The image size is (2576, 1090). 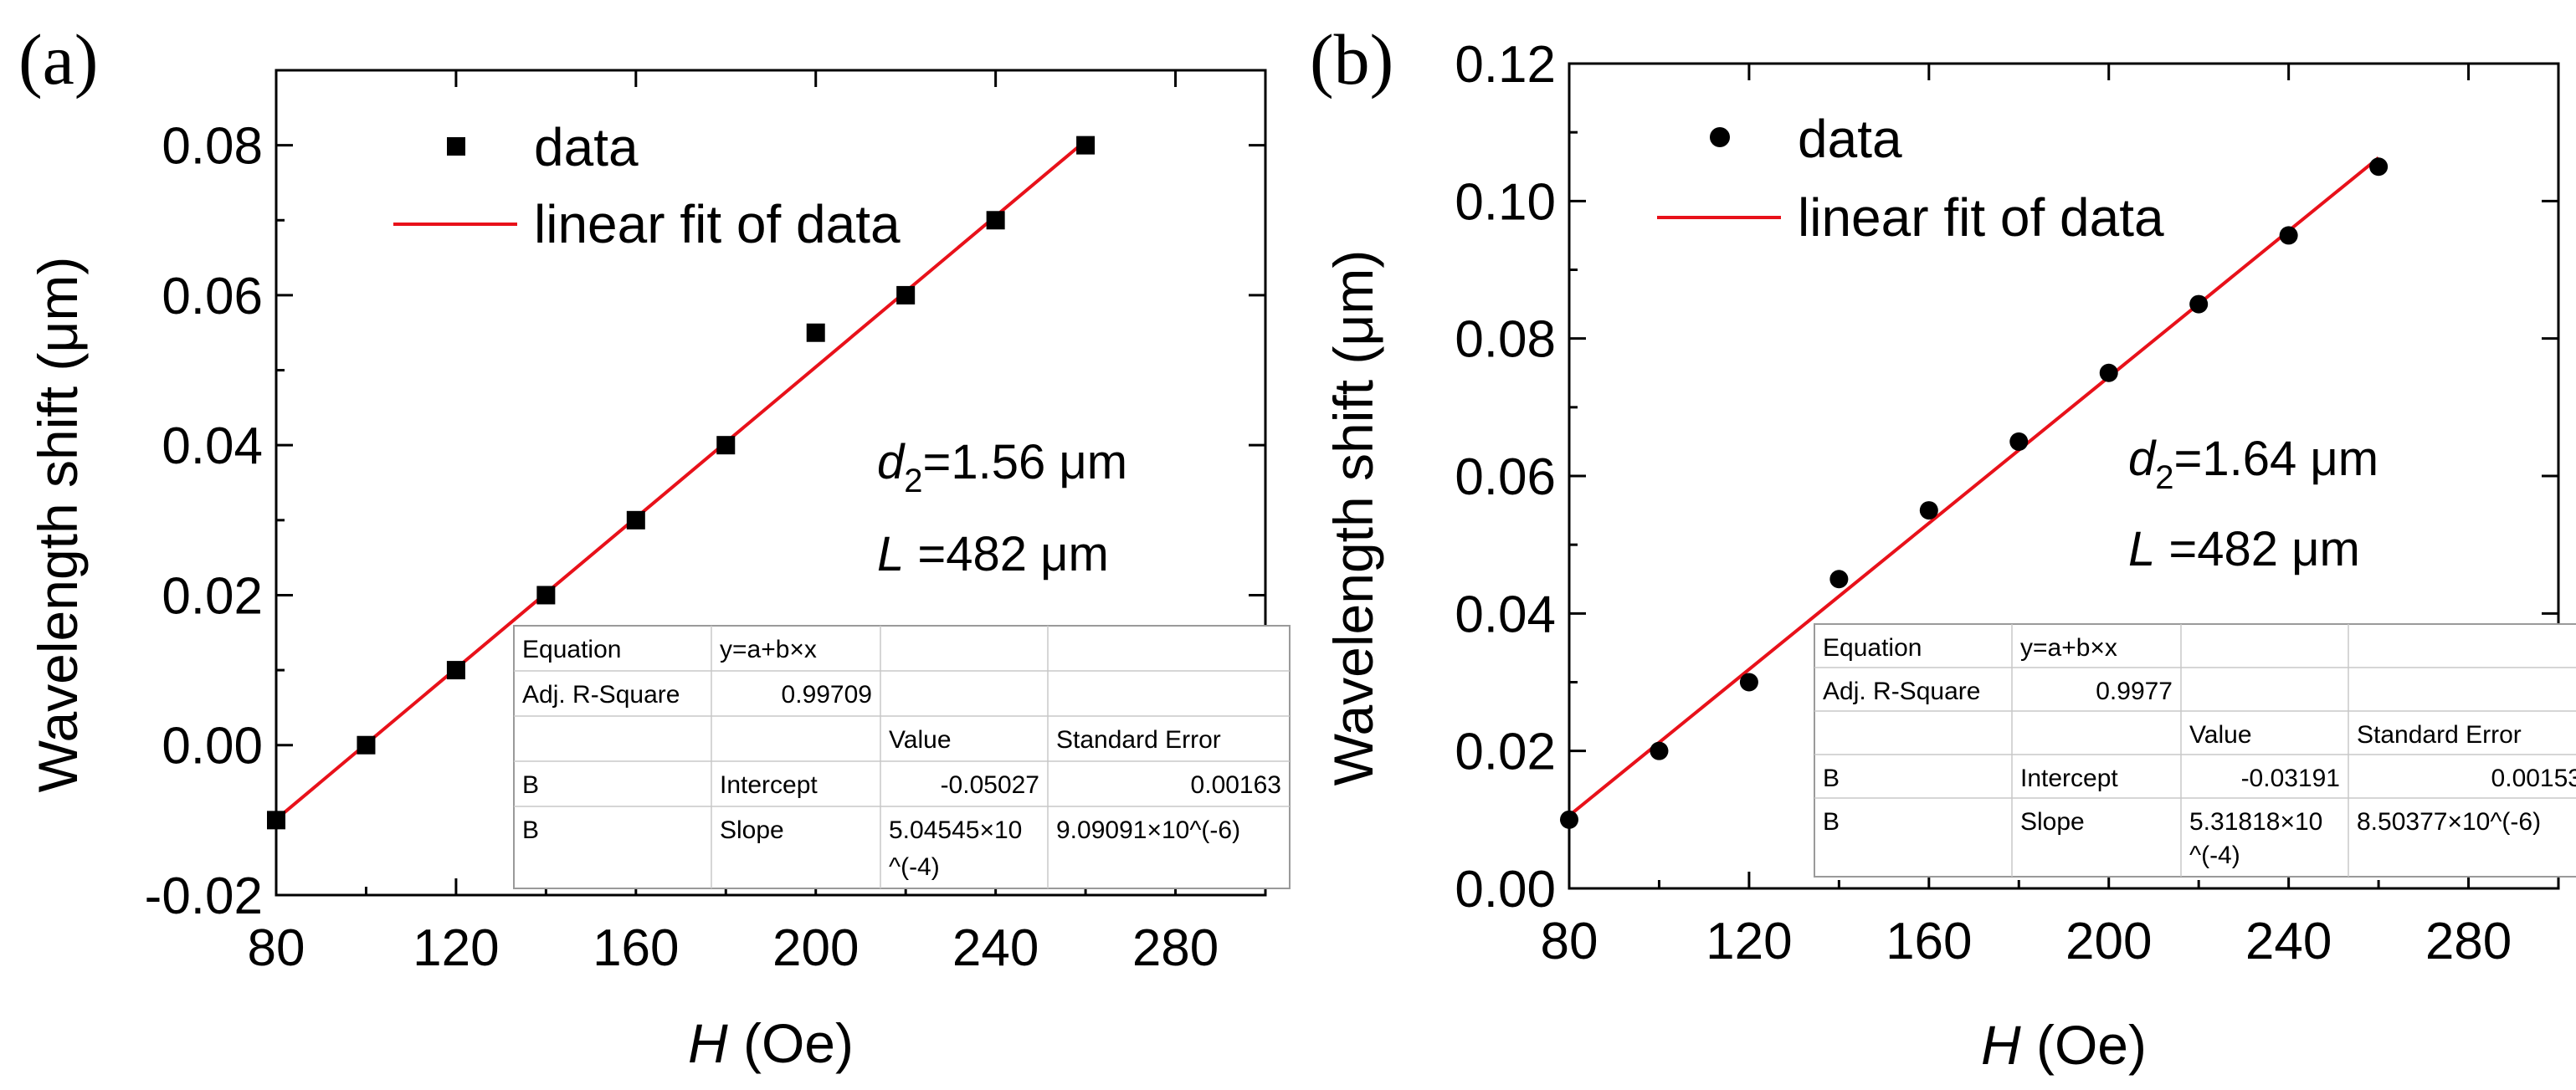 What do you see at coordinates (2290, 779) in the screenshot?
I see `fit-table-cell: -0.03191` at bounding box center [2290, 779].